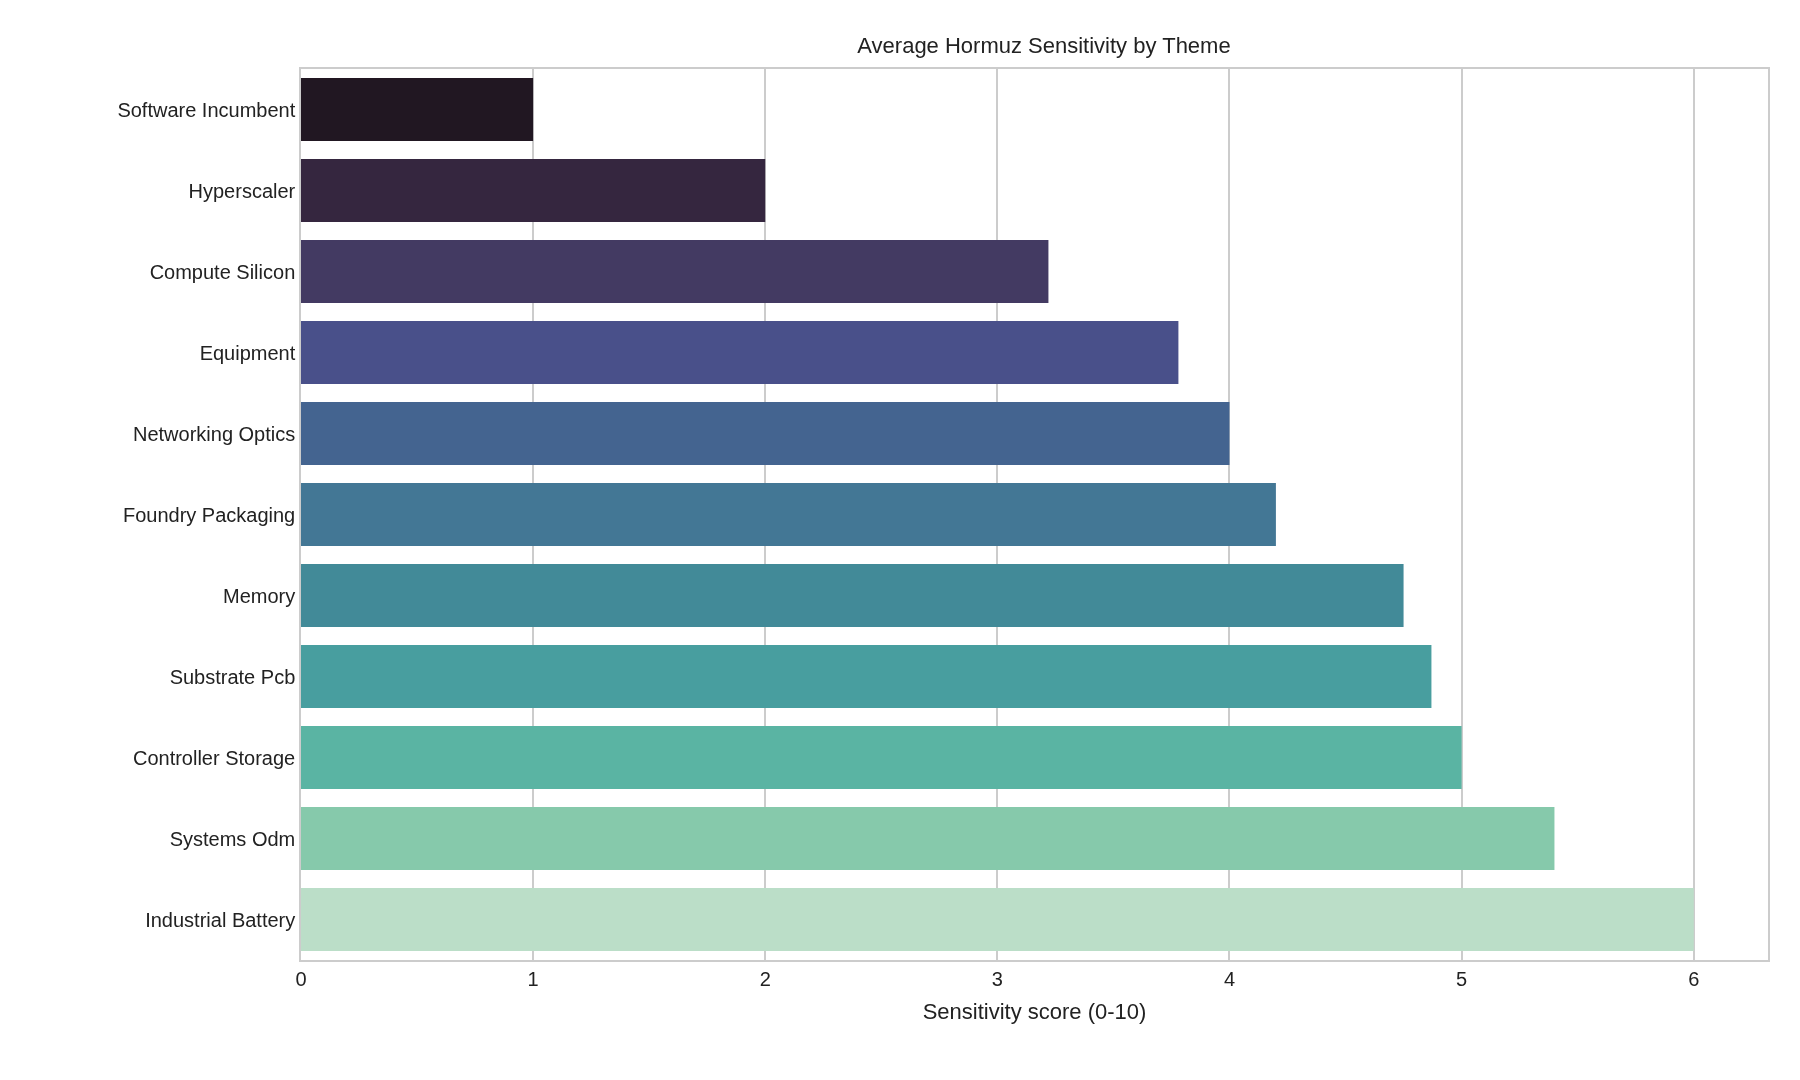 Image resolution: width=1800 pixels, height=1080 pixels. I want to click on x-tick-label: 3, so click(997, 978).